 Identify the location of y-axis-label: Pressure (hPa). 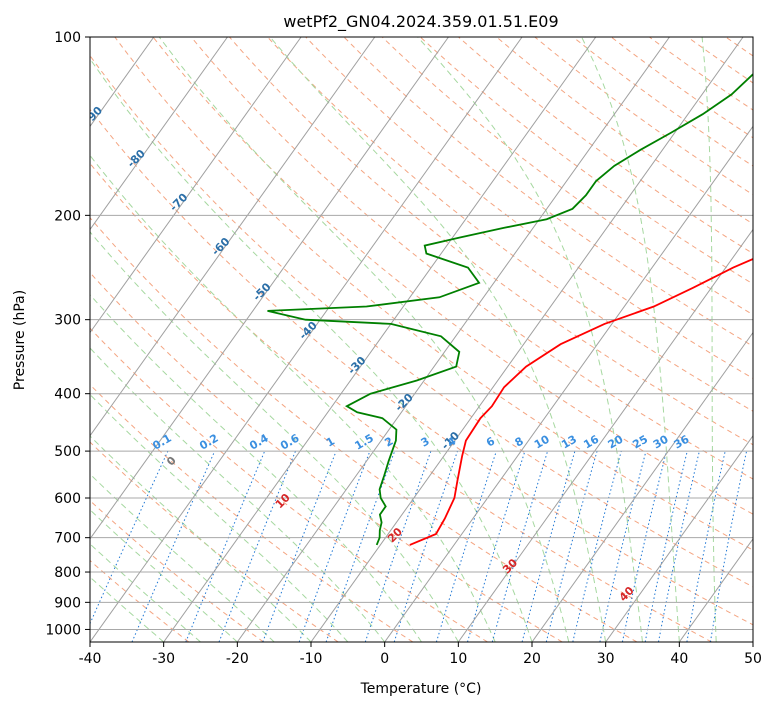
(20, 340).